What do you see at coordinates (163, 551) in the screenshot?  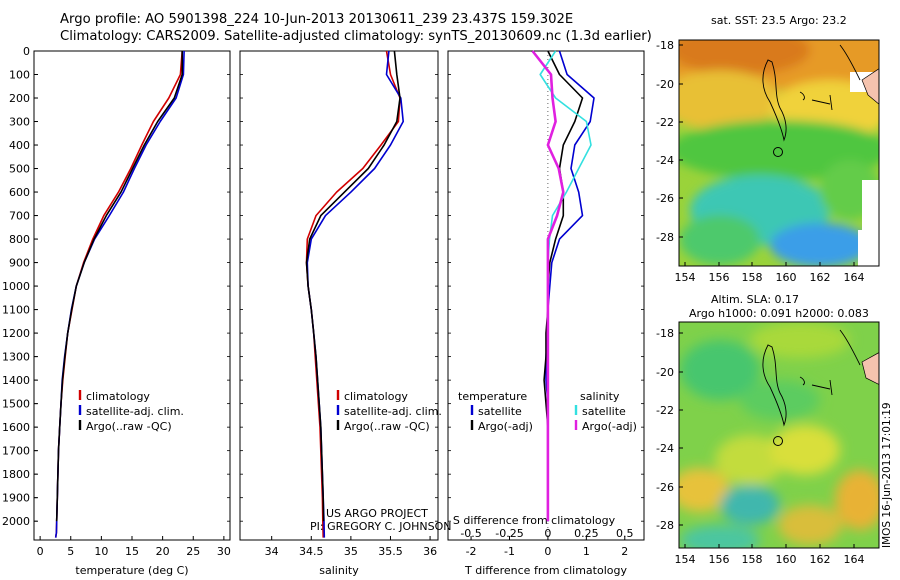 I see `x-tick-label: 20` at bounding box center [163, 551].